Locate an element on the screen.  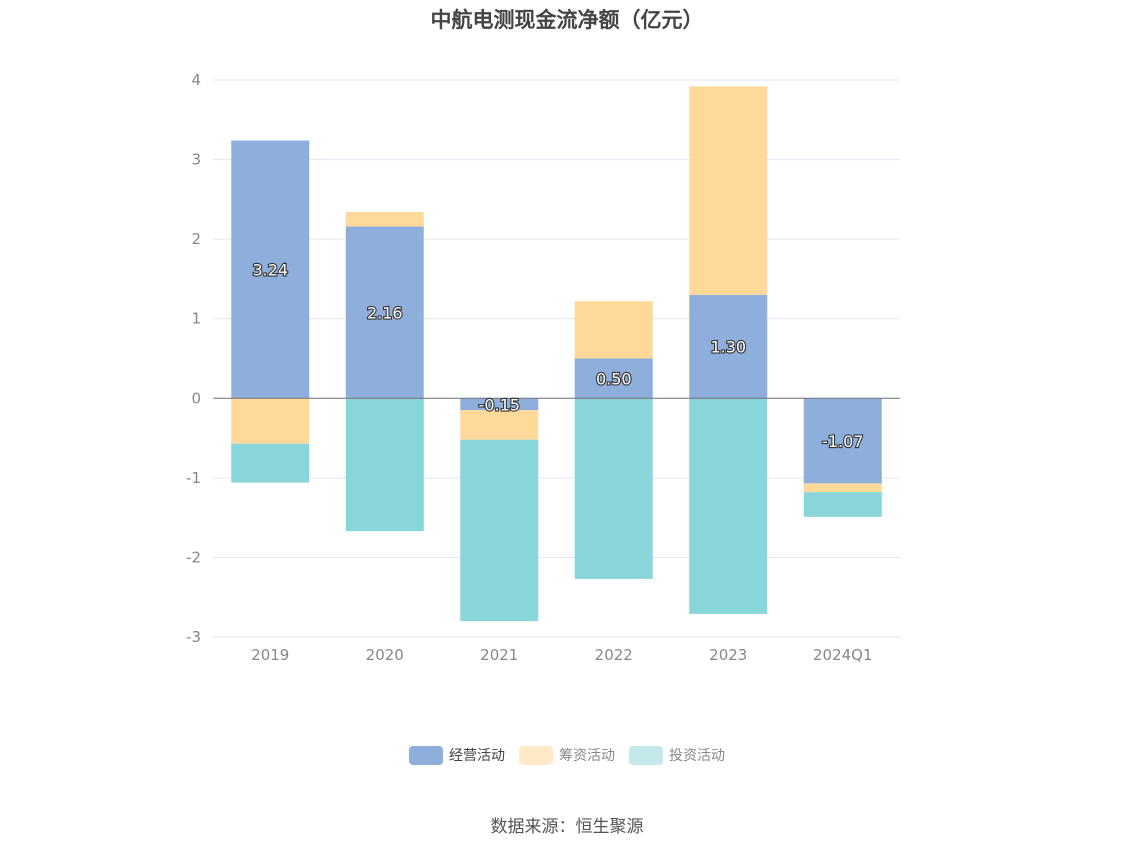
legend-item-operating: 经营活动 is located at coordinates (457, 755).